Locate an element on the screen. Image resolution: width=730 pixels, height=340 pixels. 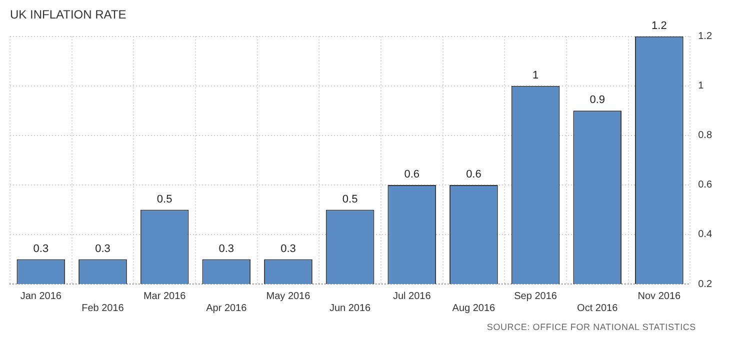
y-tick-label: 0.8 is located at coordinates (705, 136).